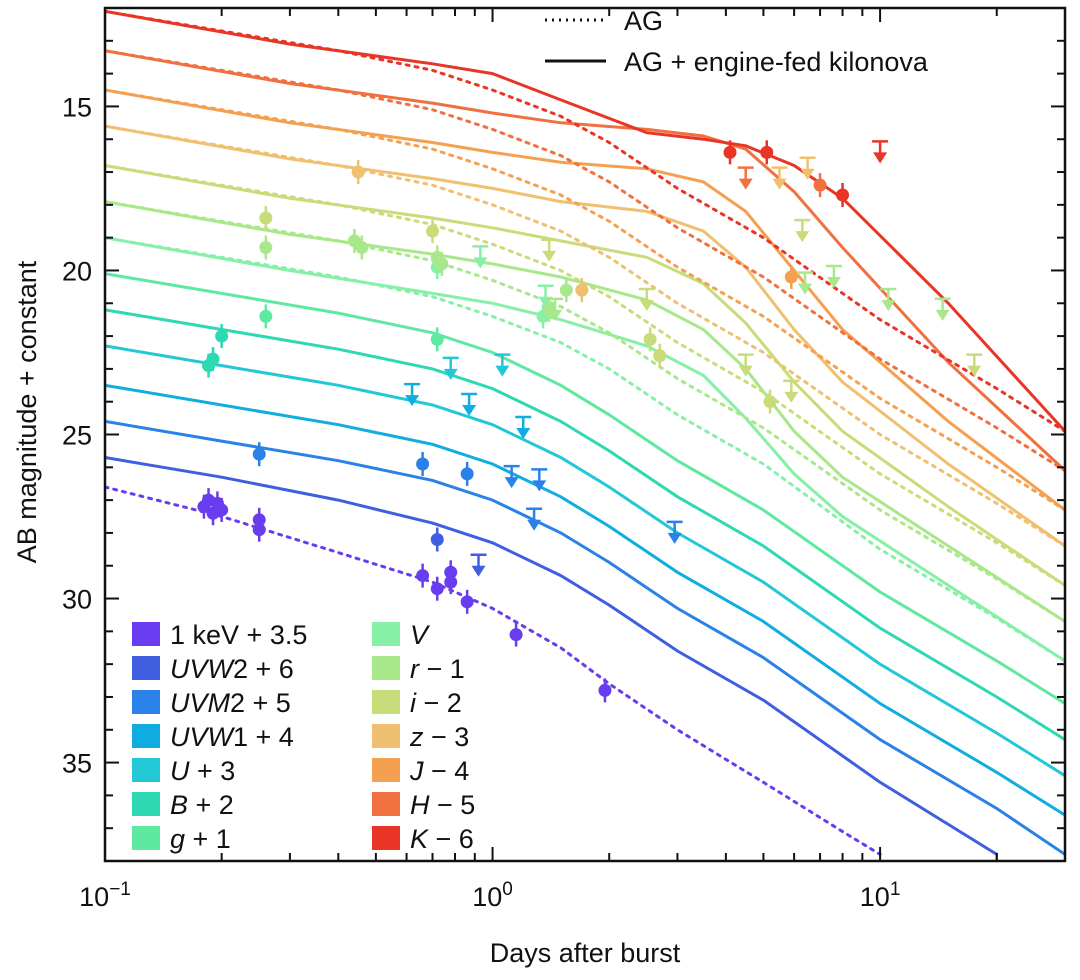  Describe the element at coordinates (643, 21) in the screenshot. I see `style-legend-label-ag: AG` at that location.